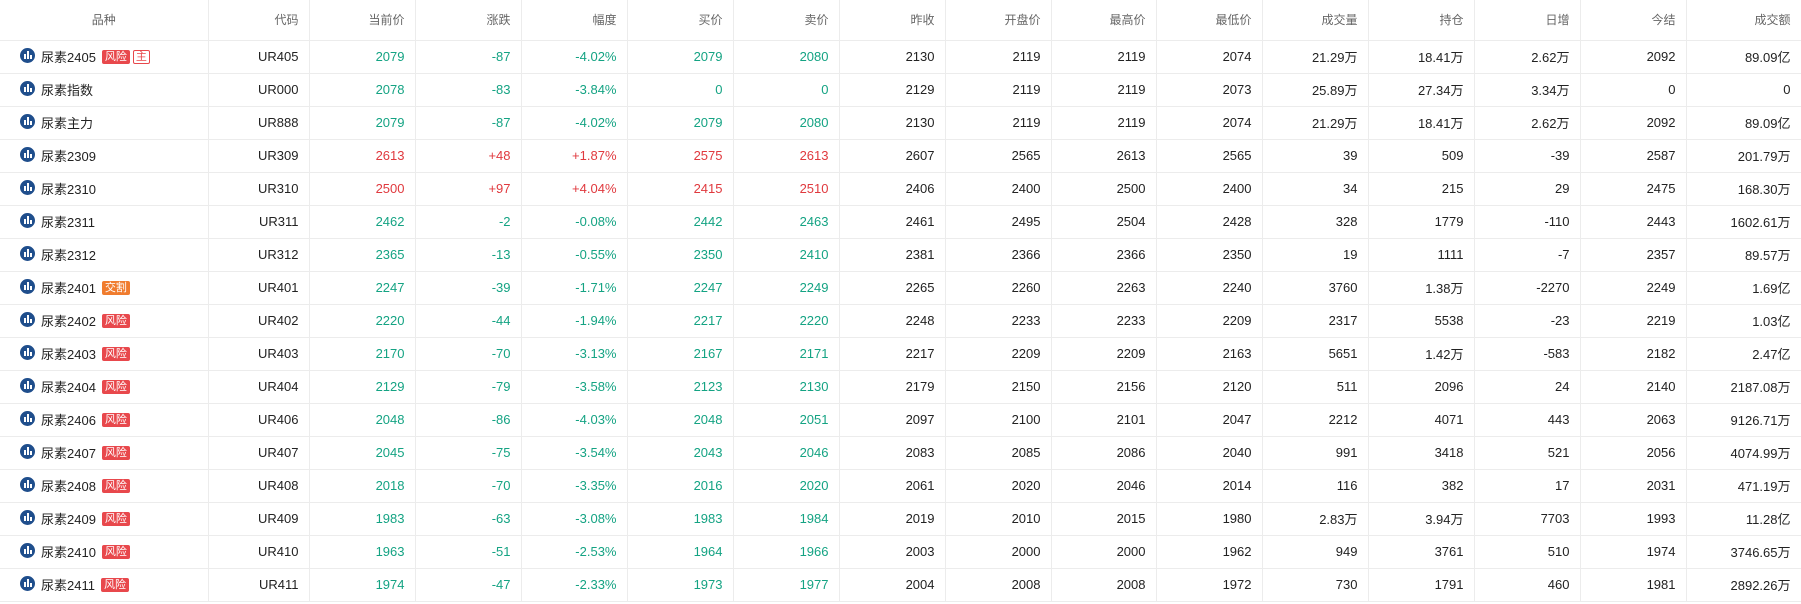 Image resolution: width=1801 pixels, height=604 pixels. What do you see at coordinates (468, 20) in the screenshot?
I see `col-header-change: 涨跌` at bounding box center [468, 20].